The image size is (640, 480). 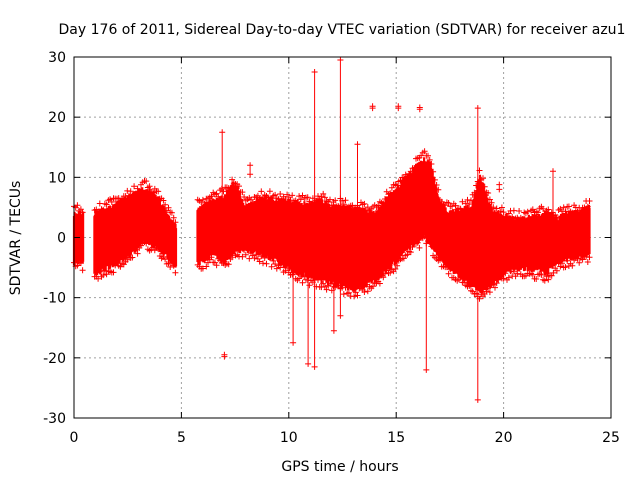 What do you see at coordinates (54, 299) in the screenshot?
I see `y-tick-label: -10` at bounding box center [54, 299].